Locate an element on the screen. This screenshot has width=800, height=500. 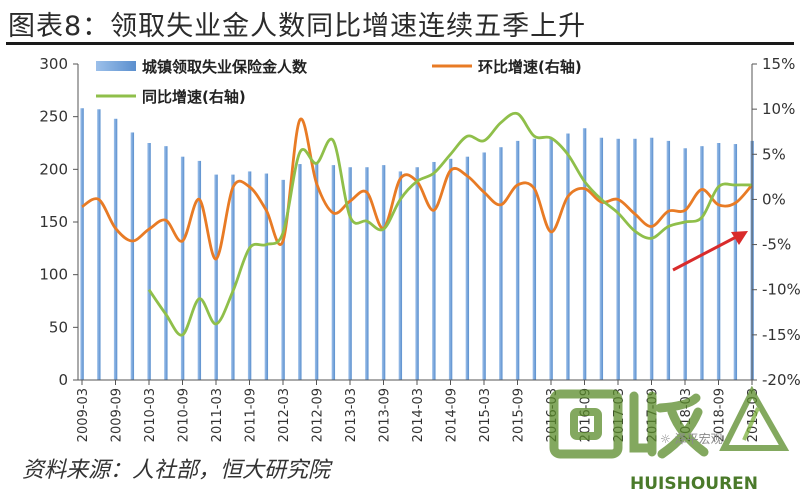
left-axis-tick-label: 150 is located at coordinates (53, 222).